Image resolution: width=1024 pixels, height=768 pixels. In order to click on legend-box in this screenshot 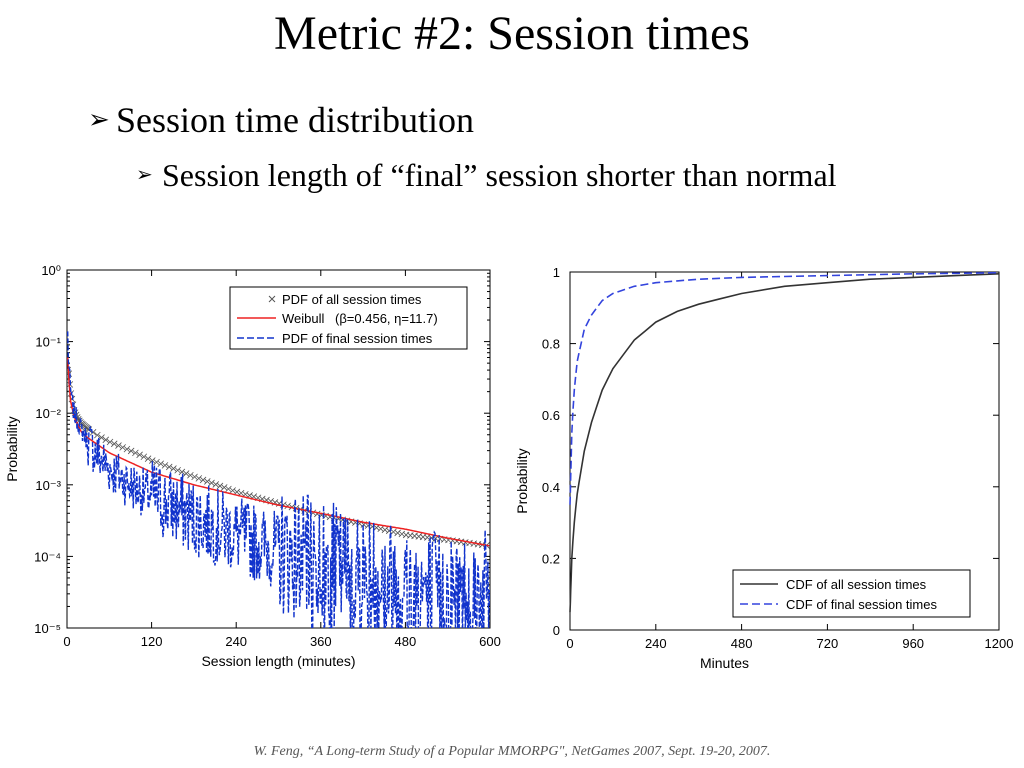, I will do `click(851, 593)`.